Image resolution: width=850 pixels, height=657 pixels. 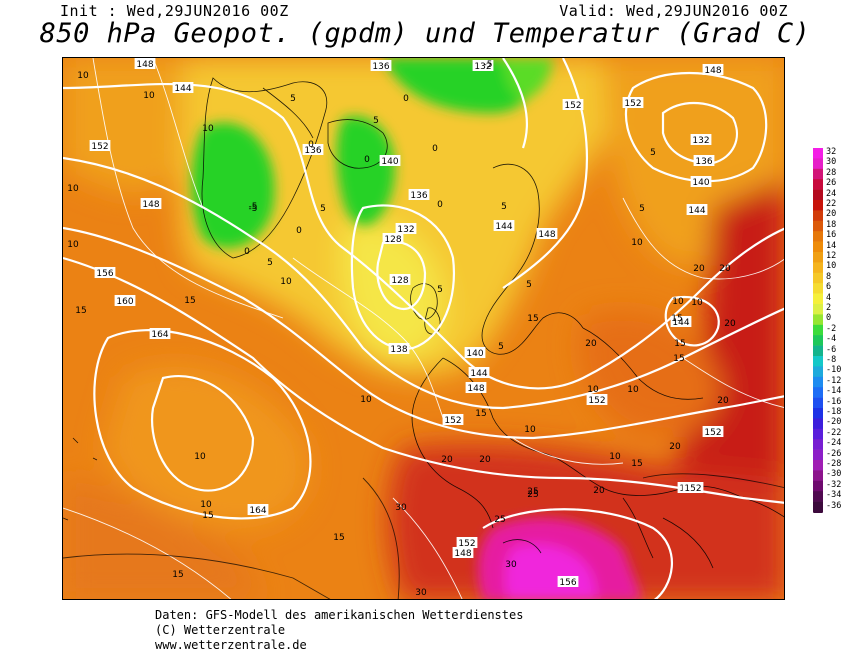 What do you see at coordinates (220, 630) in the screenshot?
I see `footer-copyright: (C) Wetterzentrale` at bounding box center [220, 630].